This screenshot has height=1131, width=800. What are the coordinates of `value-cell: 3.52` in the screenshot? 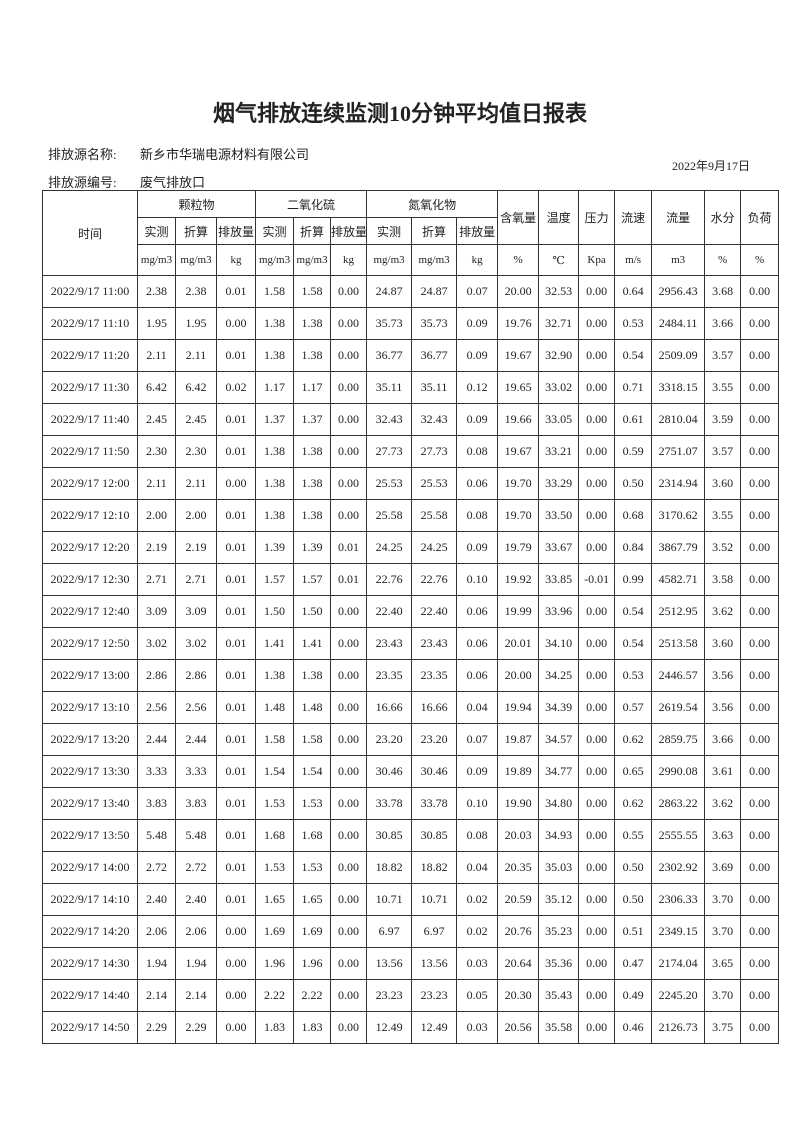 It's located at (723, 547).